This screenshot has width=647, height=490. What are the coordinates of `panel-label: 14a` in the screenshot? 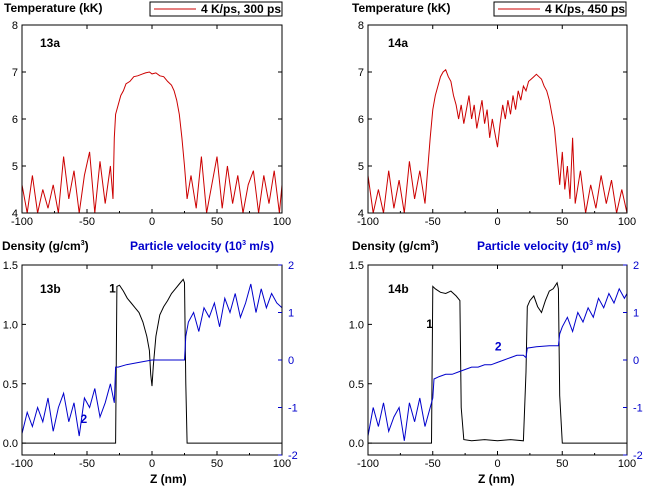 It's located at (398, 43).